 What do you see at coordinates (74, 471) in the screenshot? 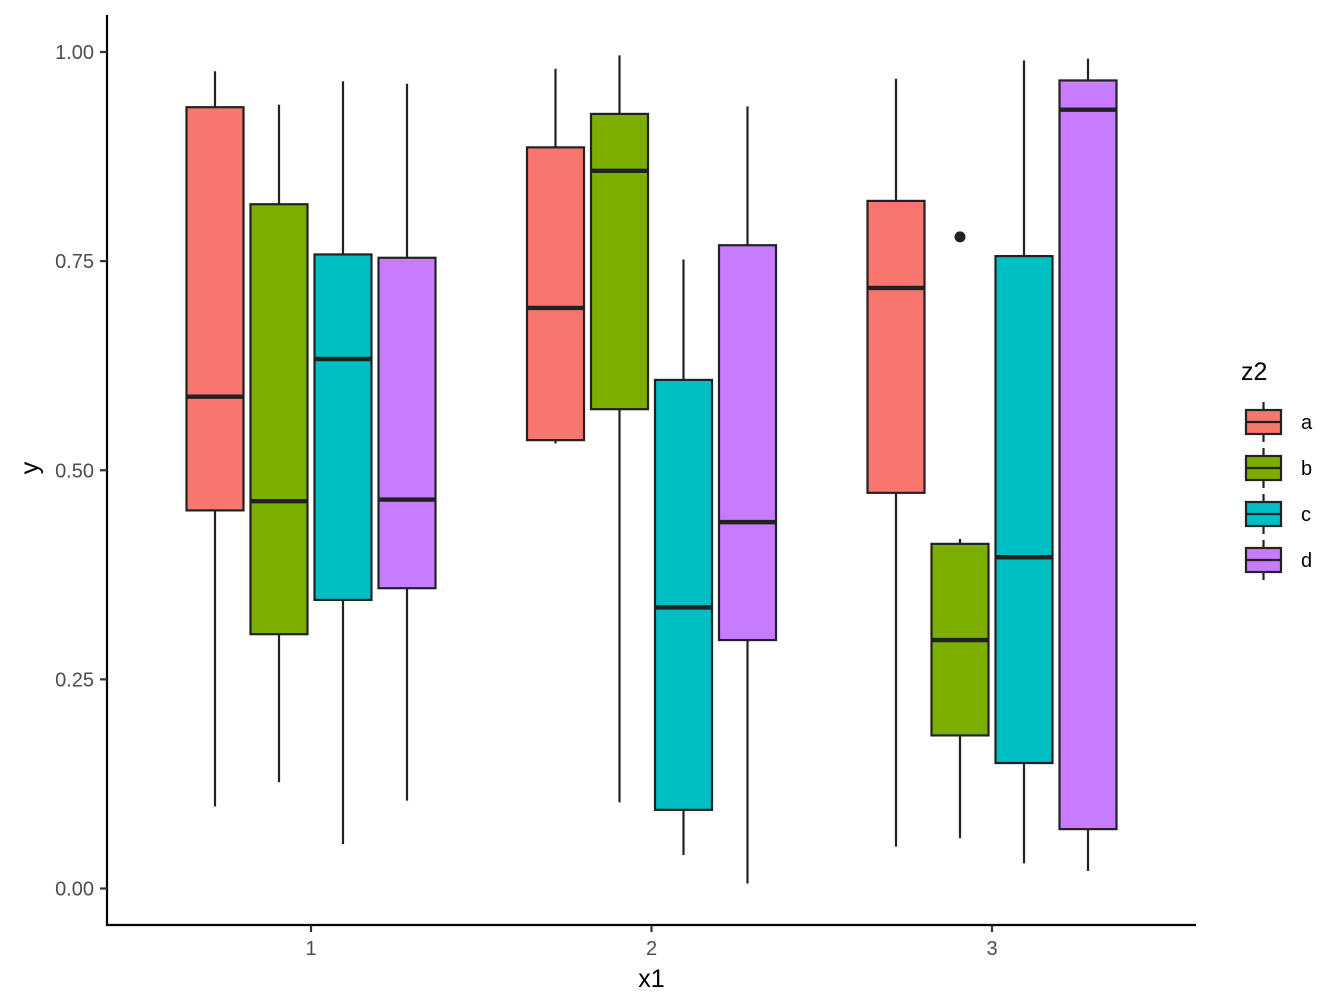
I see `y-tick-label: 0.50` at bounding box center [74, 471].